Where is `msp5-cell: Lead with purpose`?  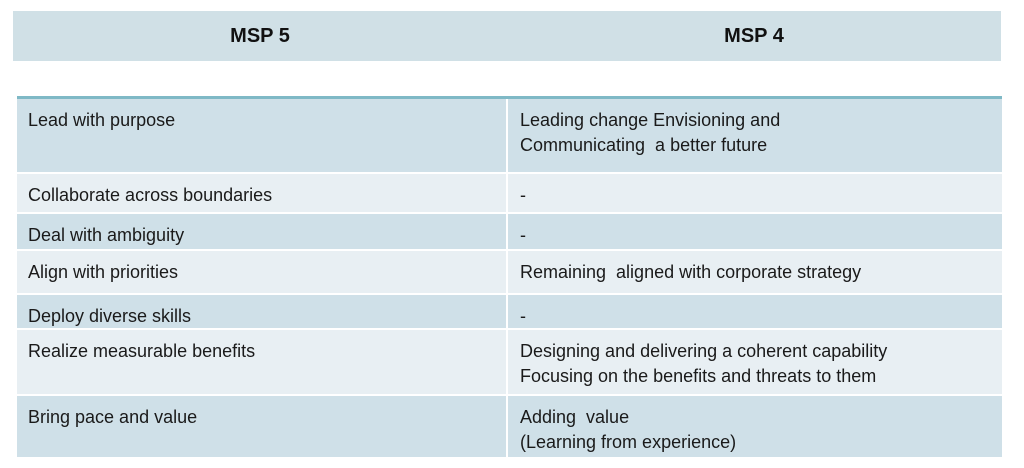 msp5-cell: Lead with purpose is located at coordinates (262, 135).